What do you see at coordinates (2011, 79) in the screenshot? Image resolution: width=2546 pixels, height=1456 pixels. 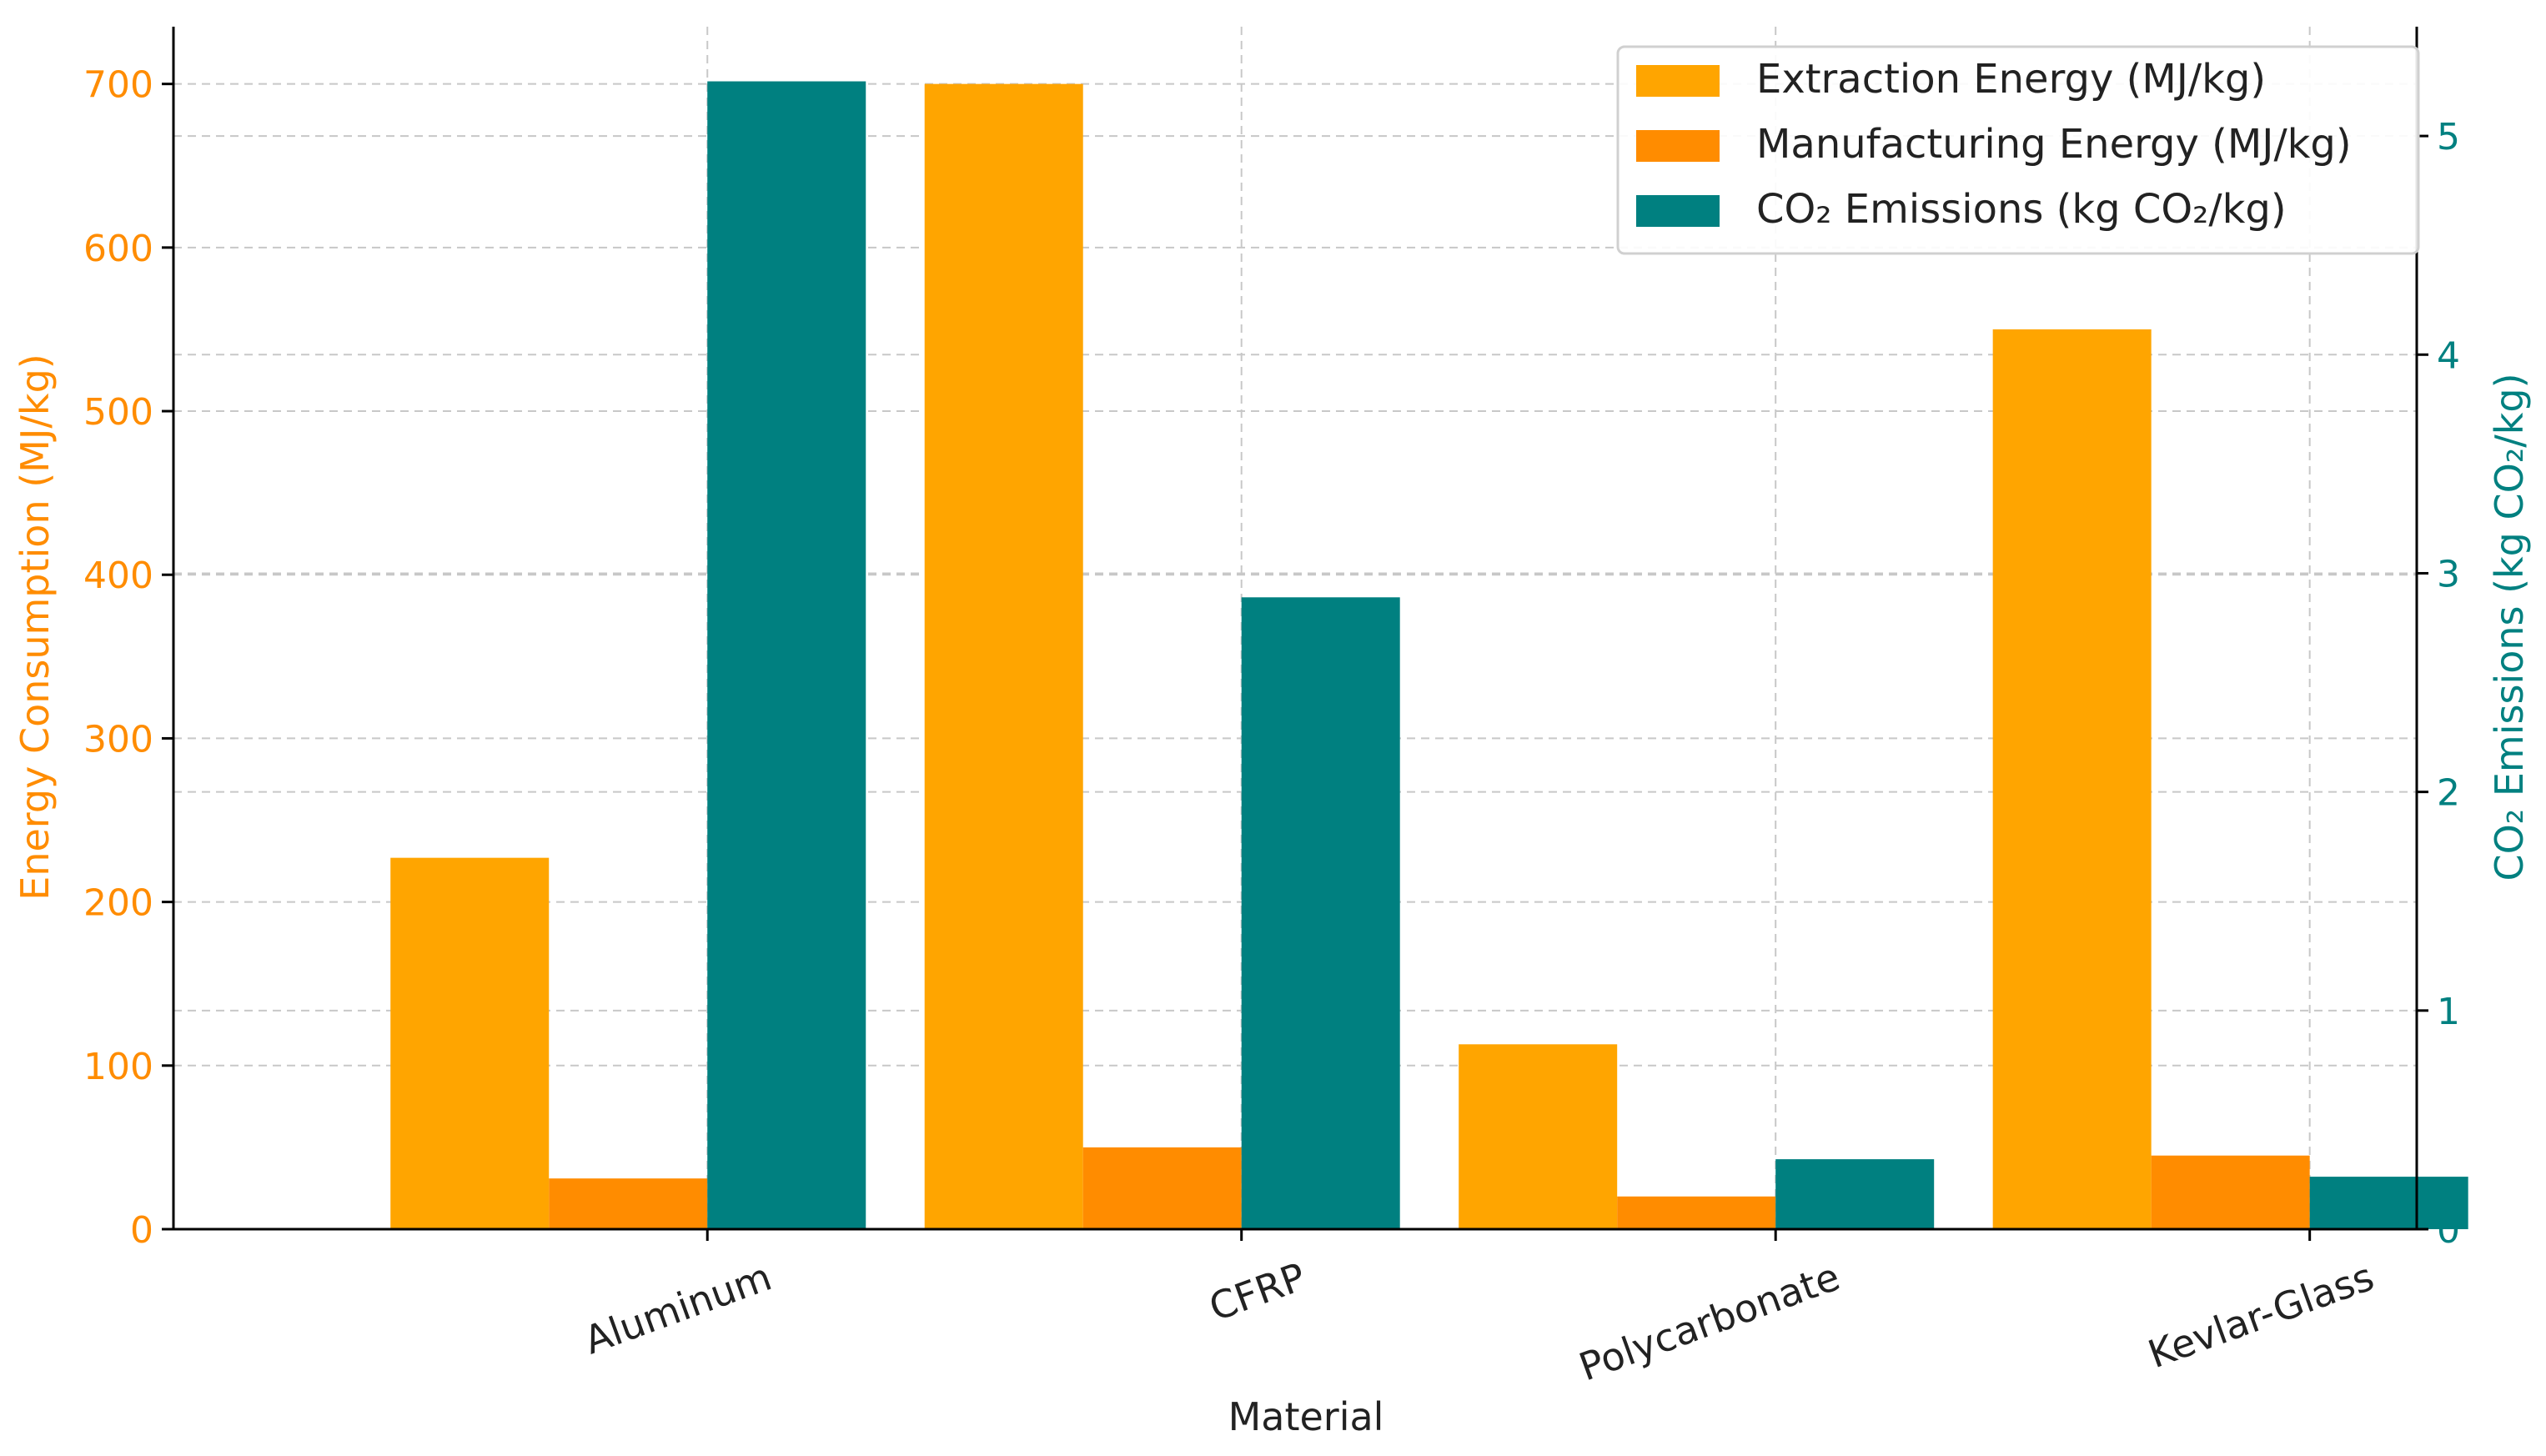 I see `legend-label-1: Extraction Energy (MJ/kg)` at bounding box center [2011, 79].